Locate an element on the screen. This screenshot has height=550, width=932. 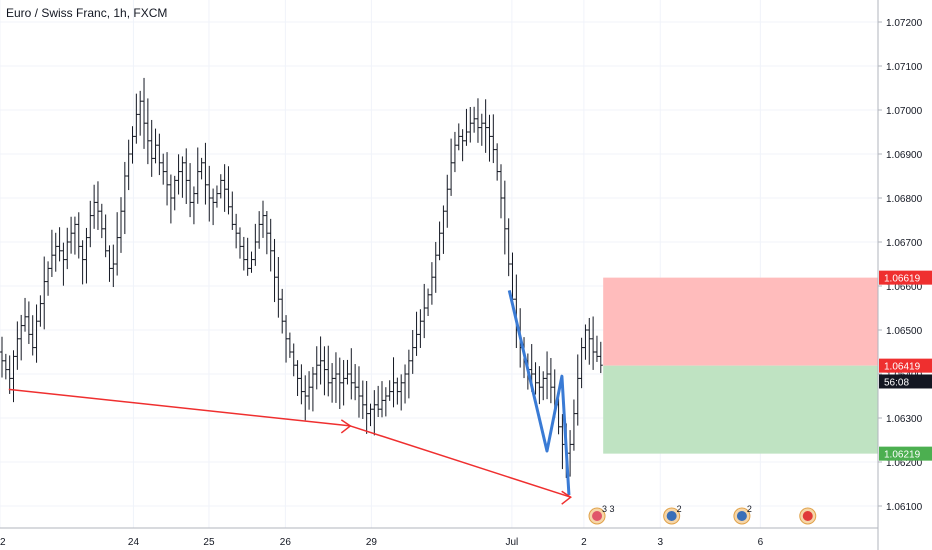
time-tick-label-1: 24 is located at coordinates (134, 542).